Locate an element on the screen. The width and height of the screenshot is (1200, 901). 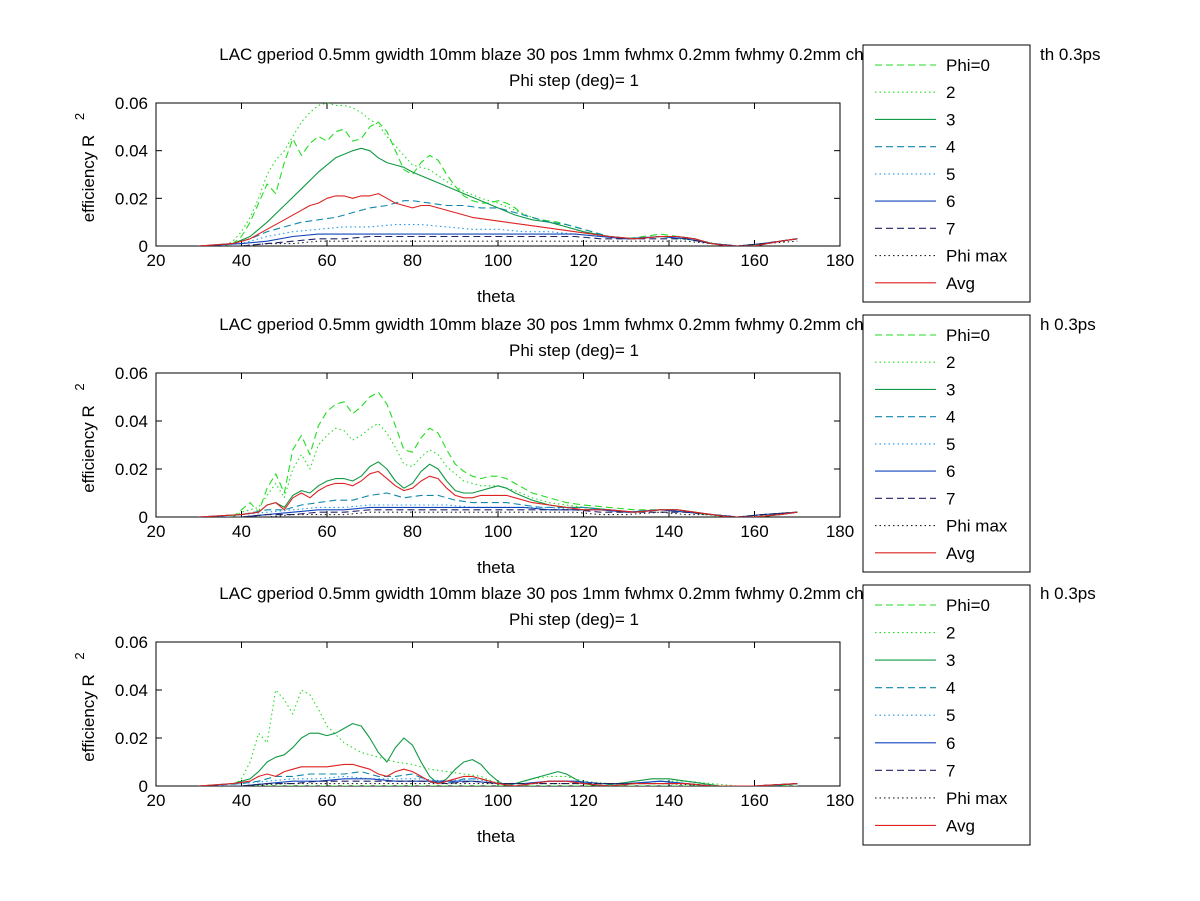
legend-label: Avg is located at coordinates (960, 553).